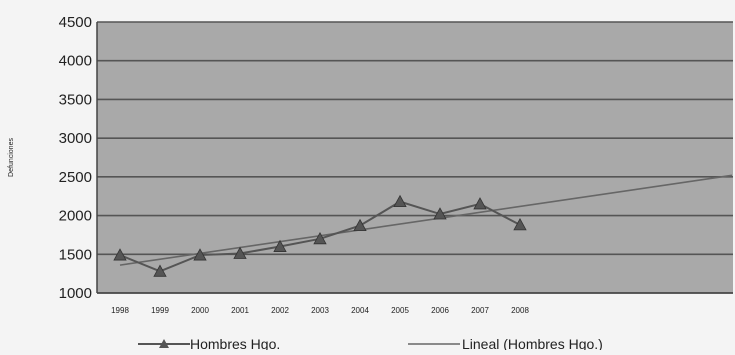 This screenshot has width=735, height=355. Describe the element at coordinates (164, 343) in the screenshot. I see `legend-marker-hombres` at that location.